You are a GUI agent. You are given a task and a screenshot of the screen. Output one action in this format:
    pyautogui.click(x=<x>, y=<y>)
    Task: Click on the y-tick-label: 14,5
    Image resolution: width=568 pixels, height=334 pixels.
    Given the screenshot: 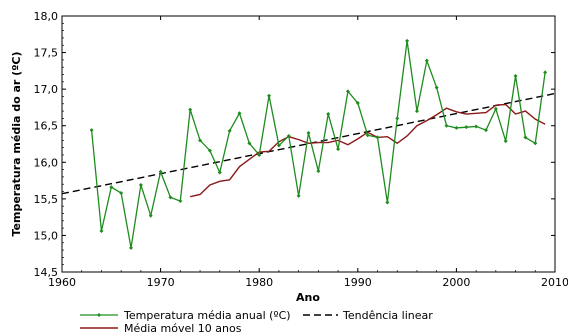 What is the action you would take?
    pyautogui.click(x=46, y=272)
    